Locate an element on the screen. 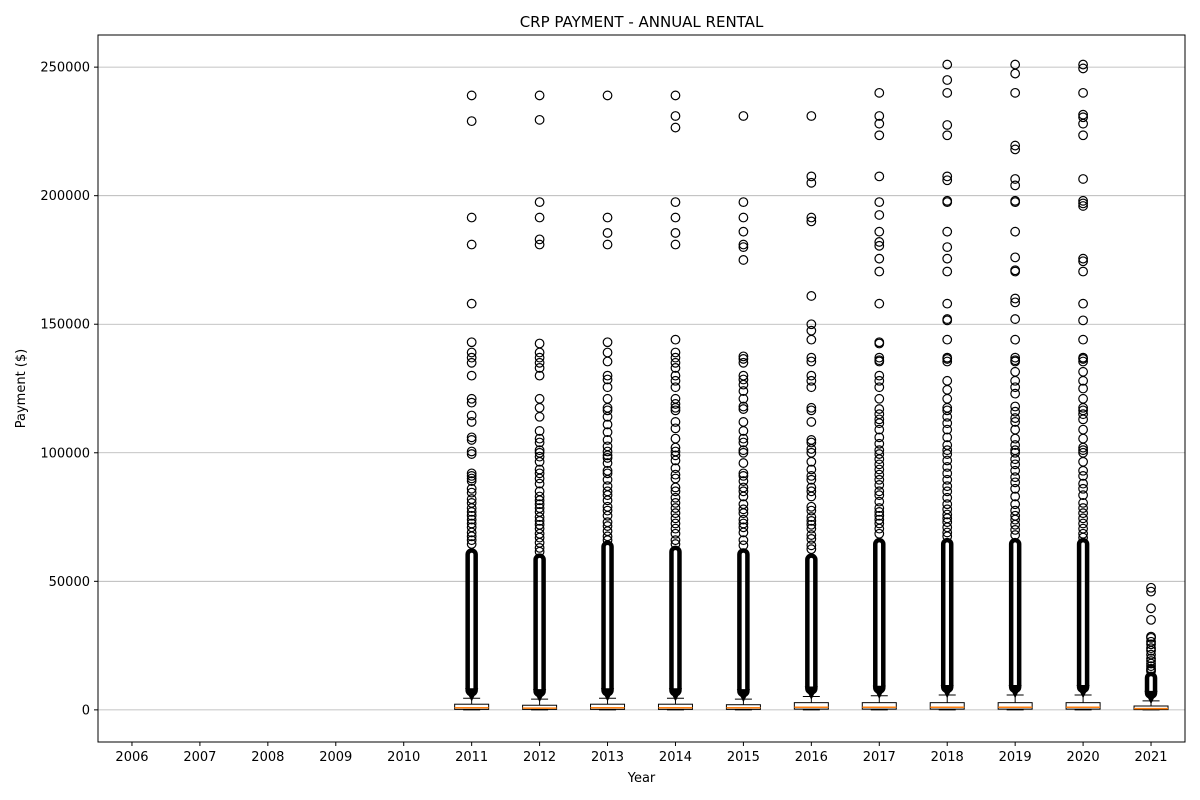  x-tick-label: 2018 is located at coordinates (947, 757).